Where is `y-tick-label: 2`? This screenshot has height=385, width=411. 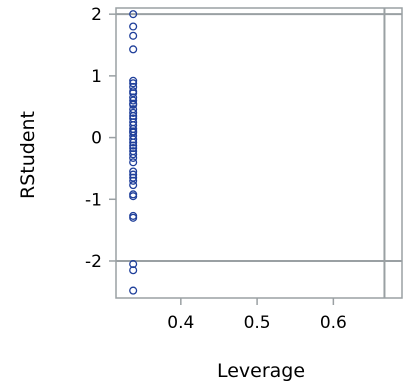
y-tick-label: 2 is located at coordinates (96, 15).